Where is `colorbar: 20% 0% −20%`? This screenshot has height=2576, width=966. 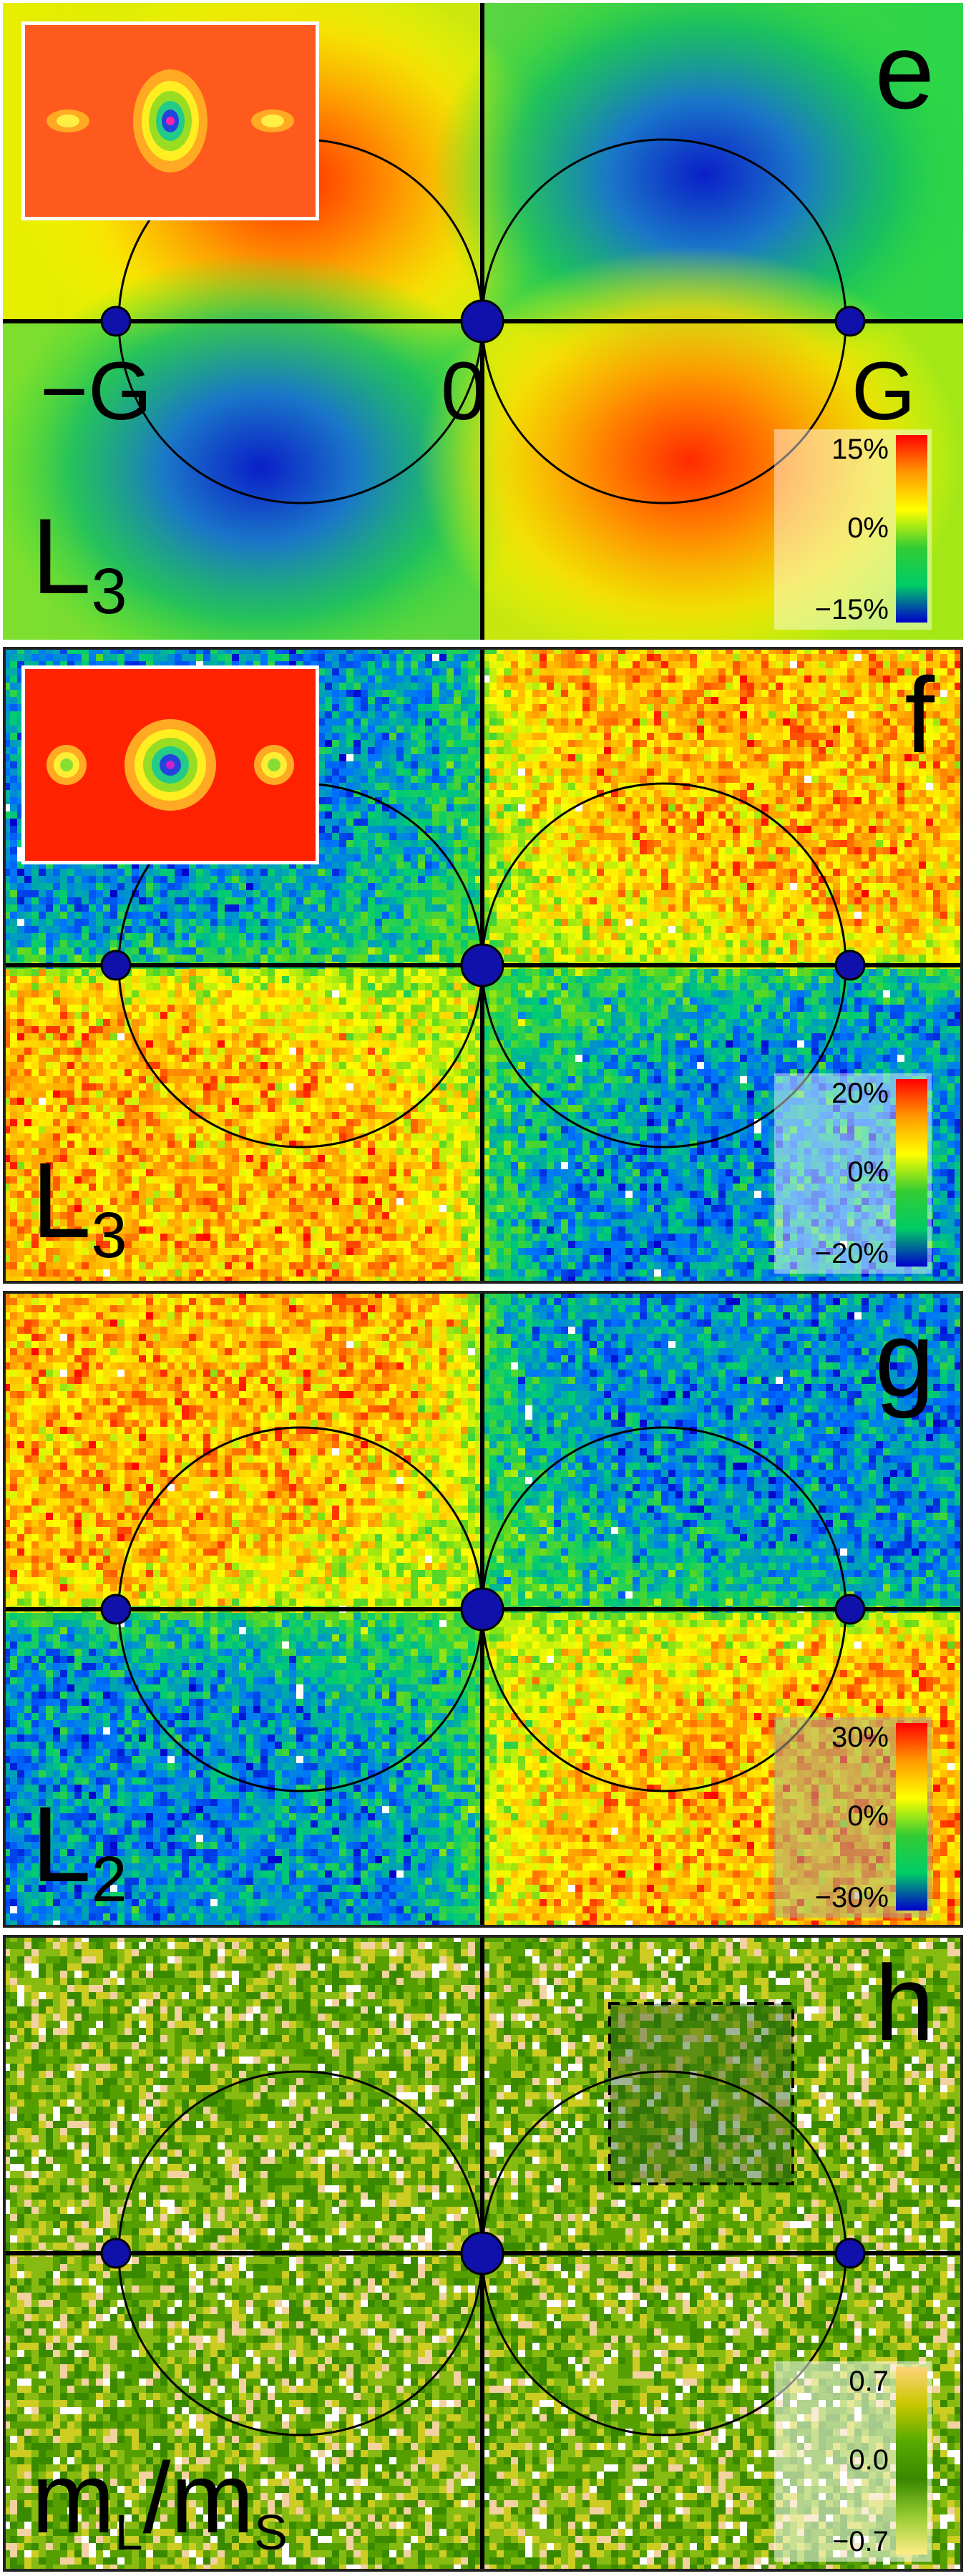
colorbar: 20% 0% −20% is located at coordinates (853, 1173).